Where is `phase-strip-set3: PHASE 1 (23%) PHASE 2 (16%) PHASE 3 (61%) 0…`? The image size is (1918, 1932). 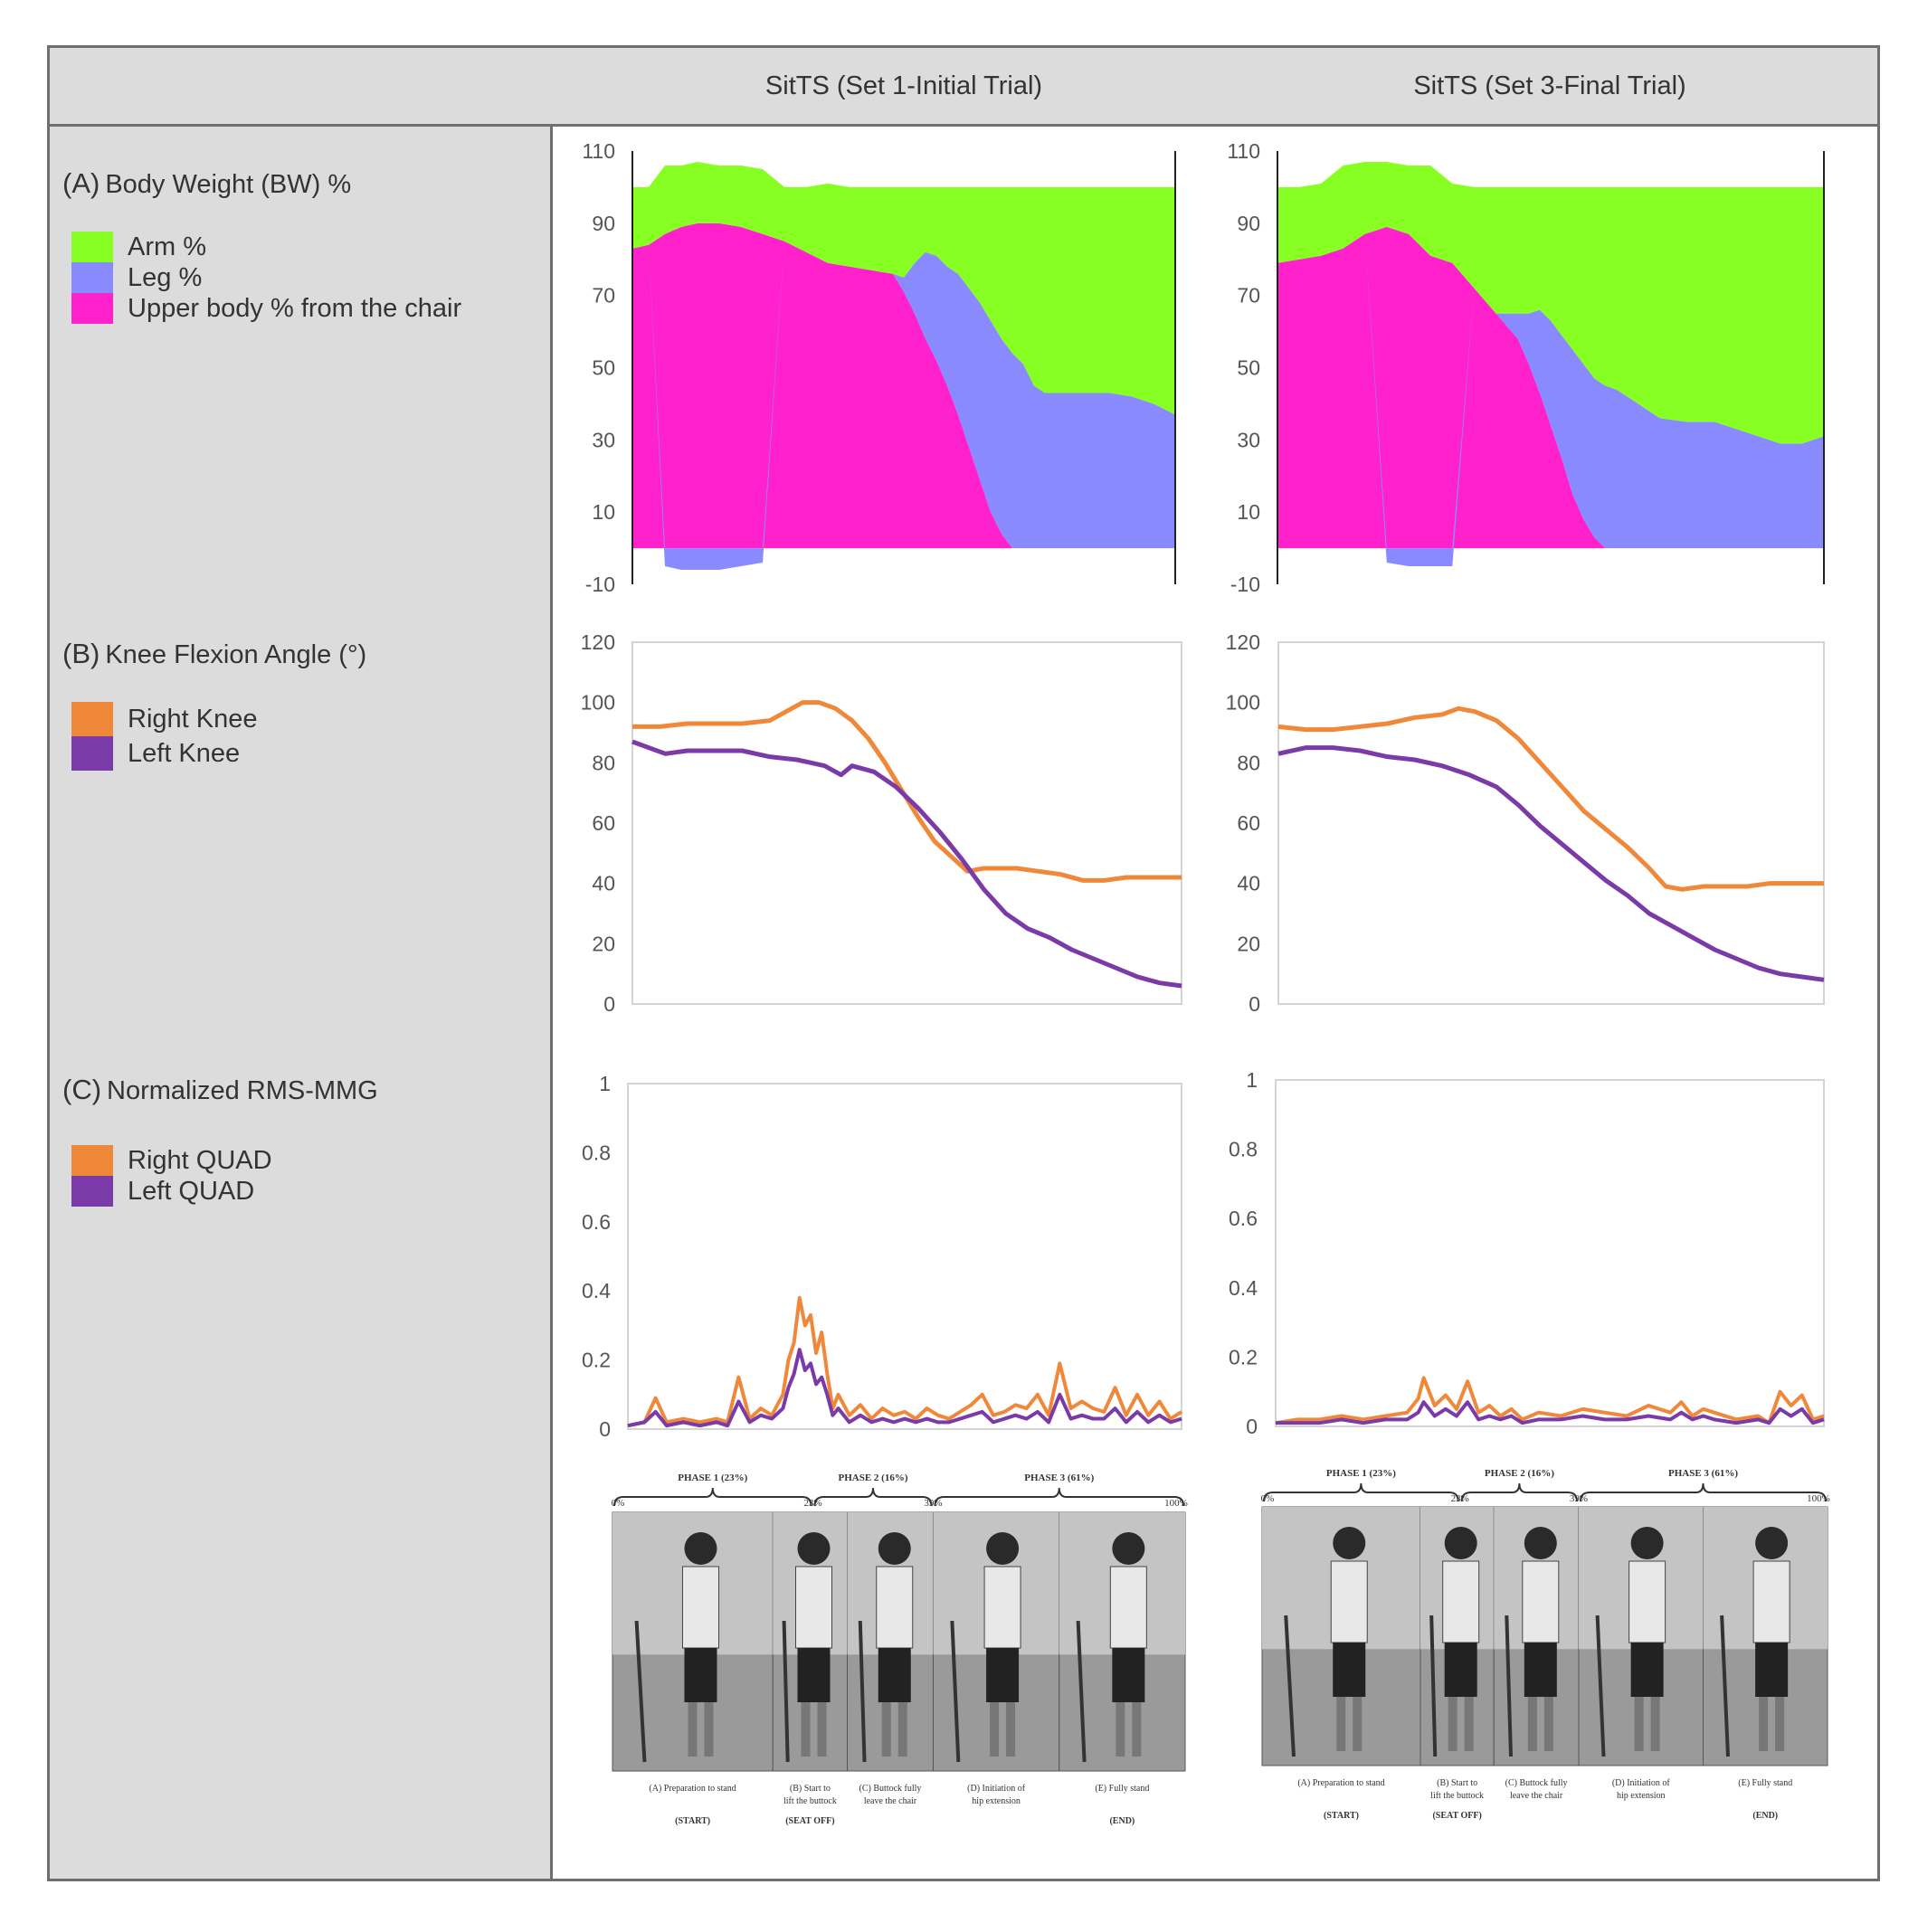
phase-strip-set3: PHASE 1 (23%) PHASE 2 (16%) PHASE 3 (61%) 0… is located at coordinates (1545, 1645).